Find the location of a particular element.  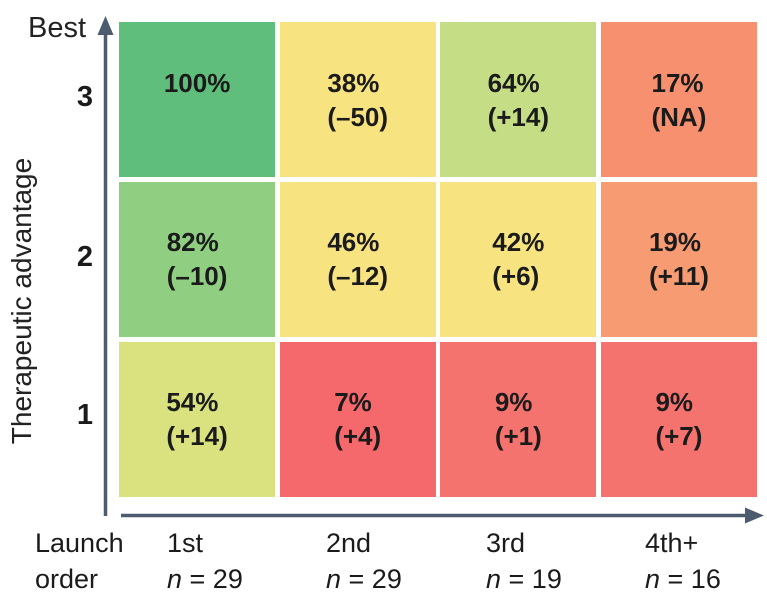

cell-text: 17% (NA) is located at coordinates (679, 100).